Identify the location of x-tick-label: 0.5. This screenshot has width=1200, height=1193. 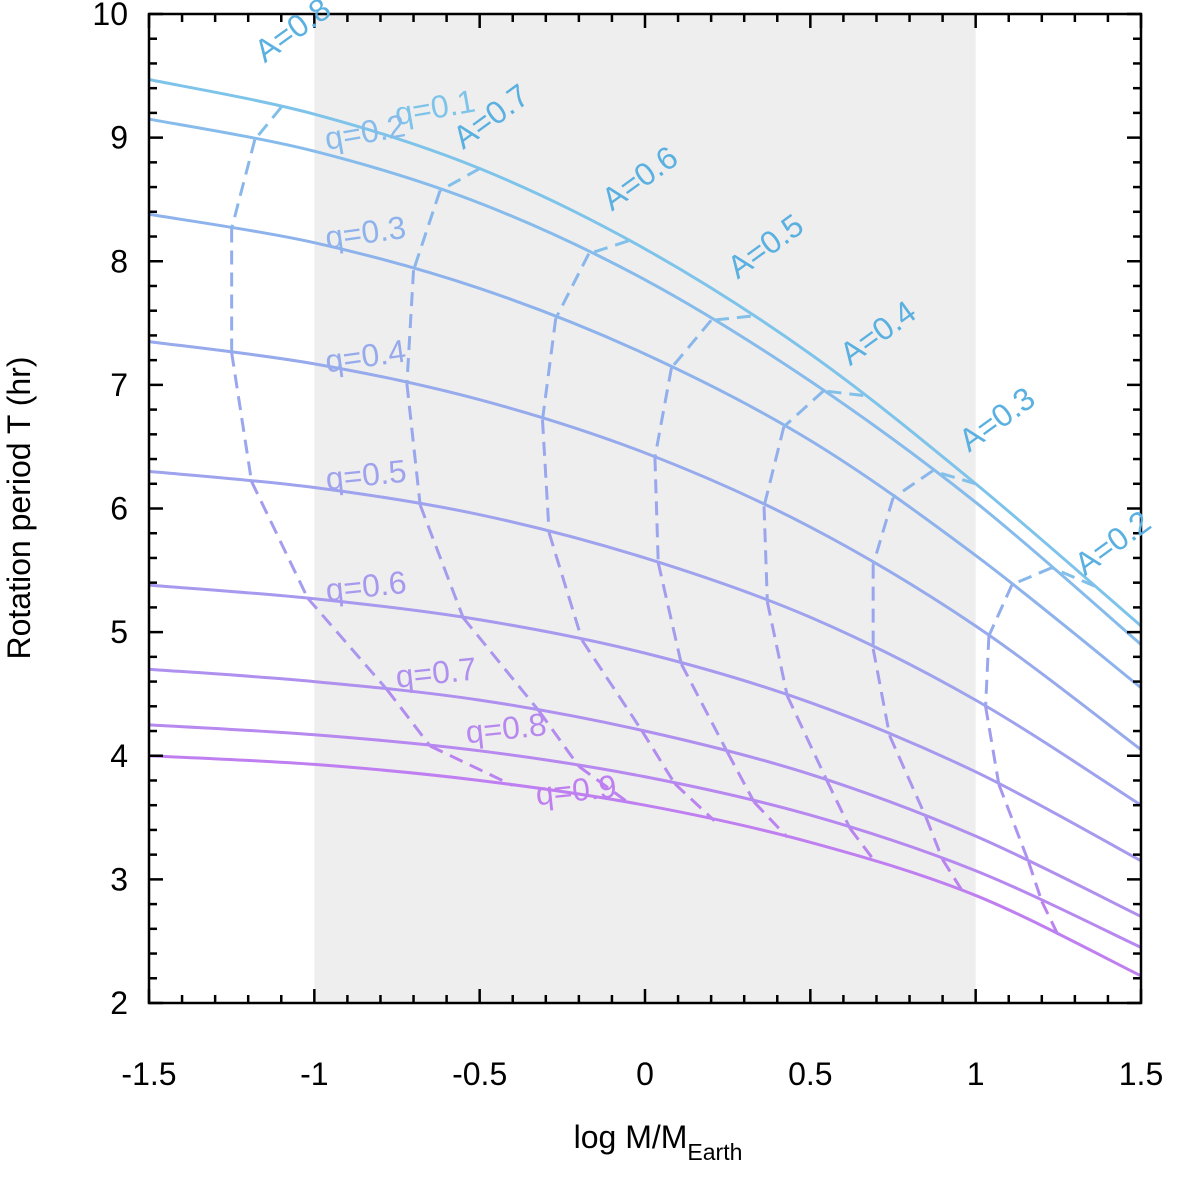
(810, 1074).